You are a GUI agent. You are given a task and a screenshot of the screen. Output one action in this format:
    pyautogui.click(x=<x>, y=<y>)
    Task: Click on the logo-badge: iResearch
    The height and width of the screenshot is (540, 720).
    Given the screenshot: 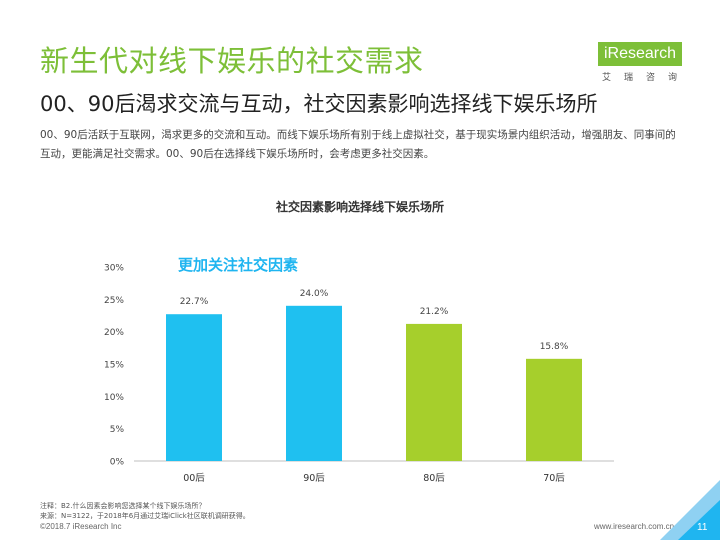 What is the action you would take?
    pyautogui.click(x=640, y=54)
    